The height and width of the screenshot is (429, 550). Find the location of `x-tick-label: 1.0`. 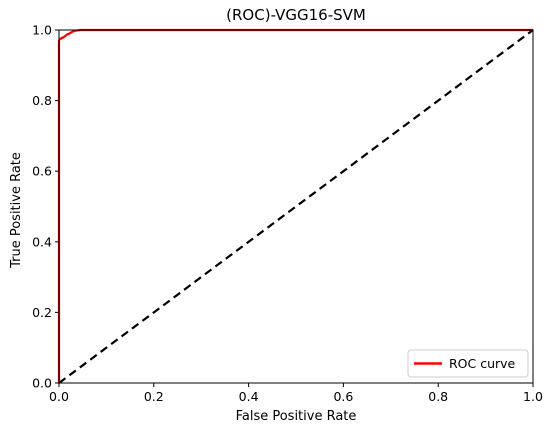

x-tick-label: 1.0 is located at coordinates (533, 396).